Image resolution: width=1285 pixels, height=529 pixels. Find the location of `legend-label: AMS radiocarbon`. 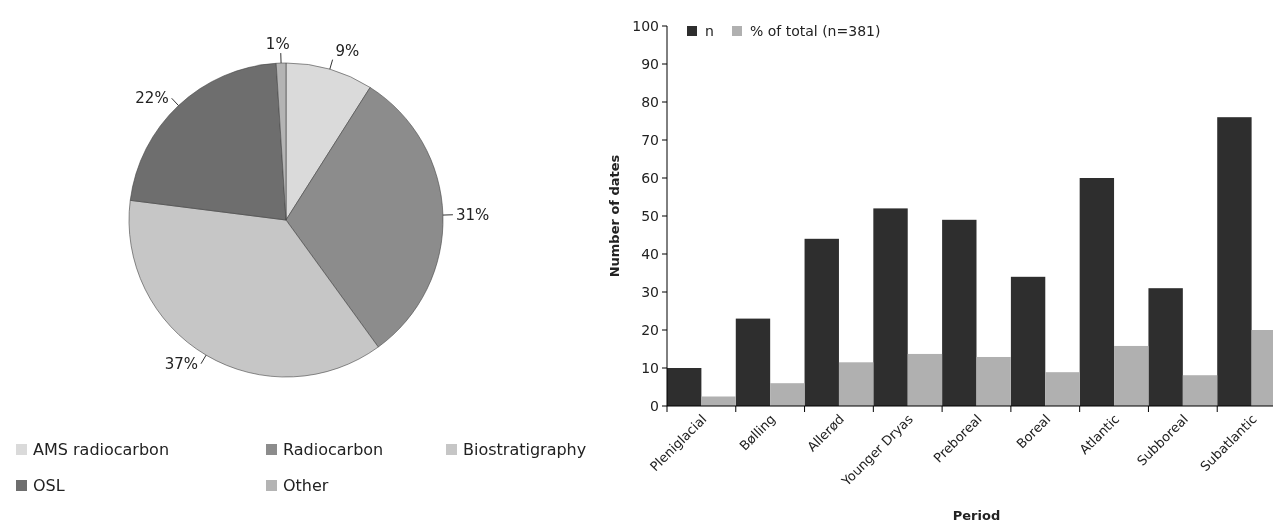

legend-label: AMS radiocarbon is located at coordinates (101, 449).